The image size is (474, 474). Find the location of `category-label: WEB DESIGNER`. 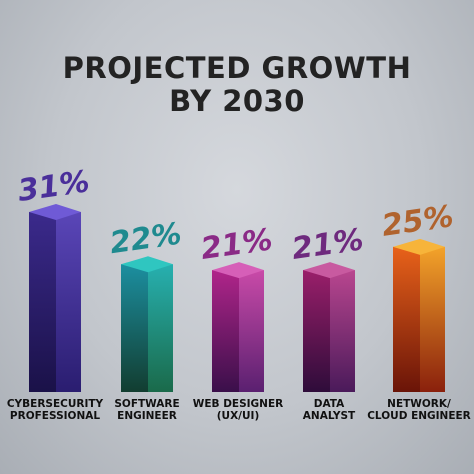

category-label: WEB DESIGNER is located at coordinates (238, 404).